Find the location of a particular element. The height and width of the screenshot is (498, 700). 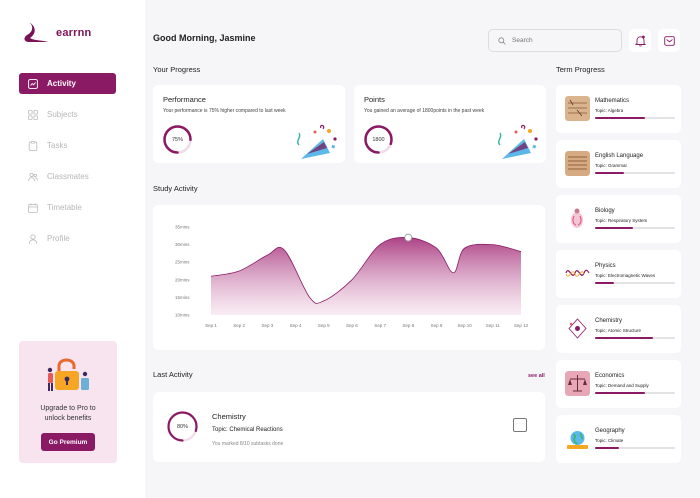

notifications-button is located at coordinates (640, 40).